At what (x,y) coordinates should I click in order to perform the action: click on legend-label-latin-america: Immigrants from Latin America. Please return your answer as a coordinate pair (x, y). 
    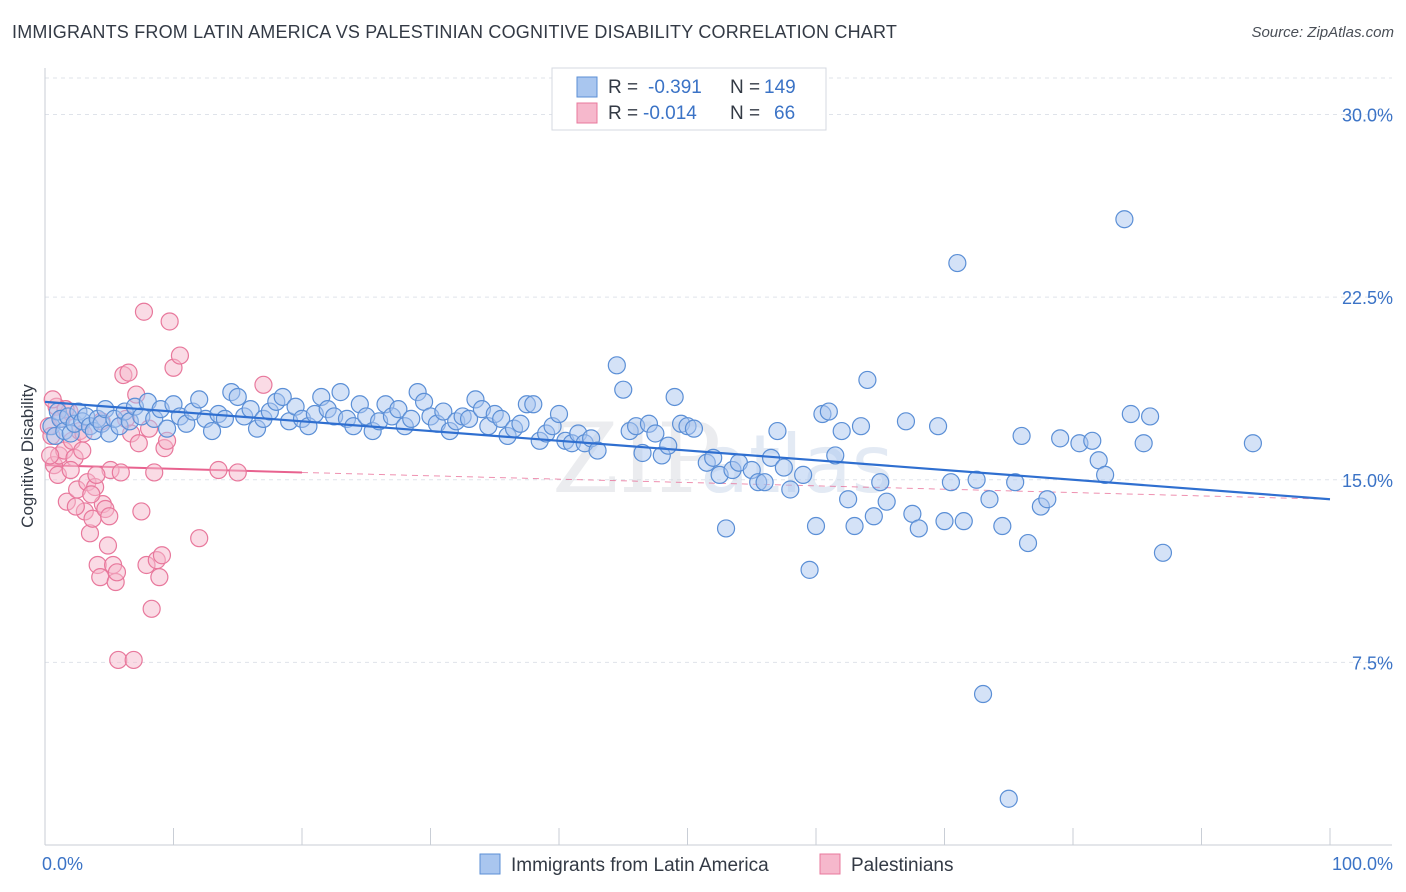
    Looking at the image, I should click on (640, 865).